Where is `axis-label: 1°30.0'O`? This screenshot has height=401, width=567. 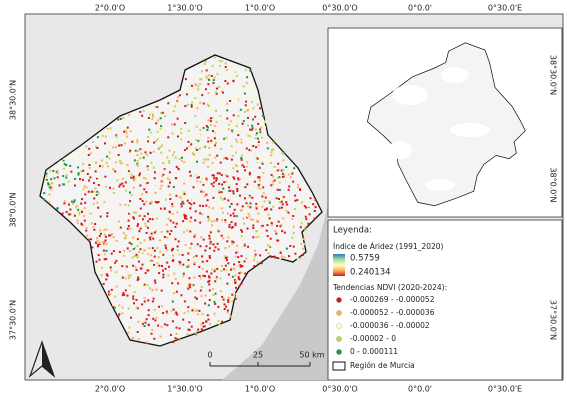
axis-label: 1°30.0'O is located at coordinates (184, 389).